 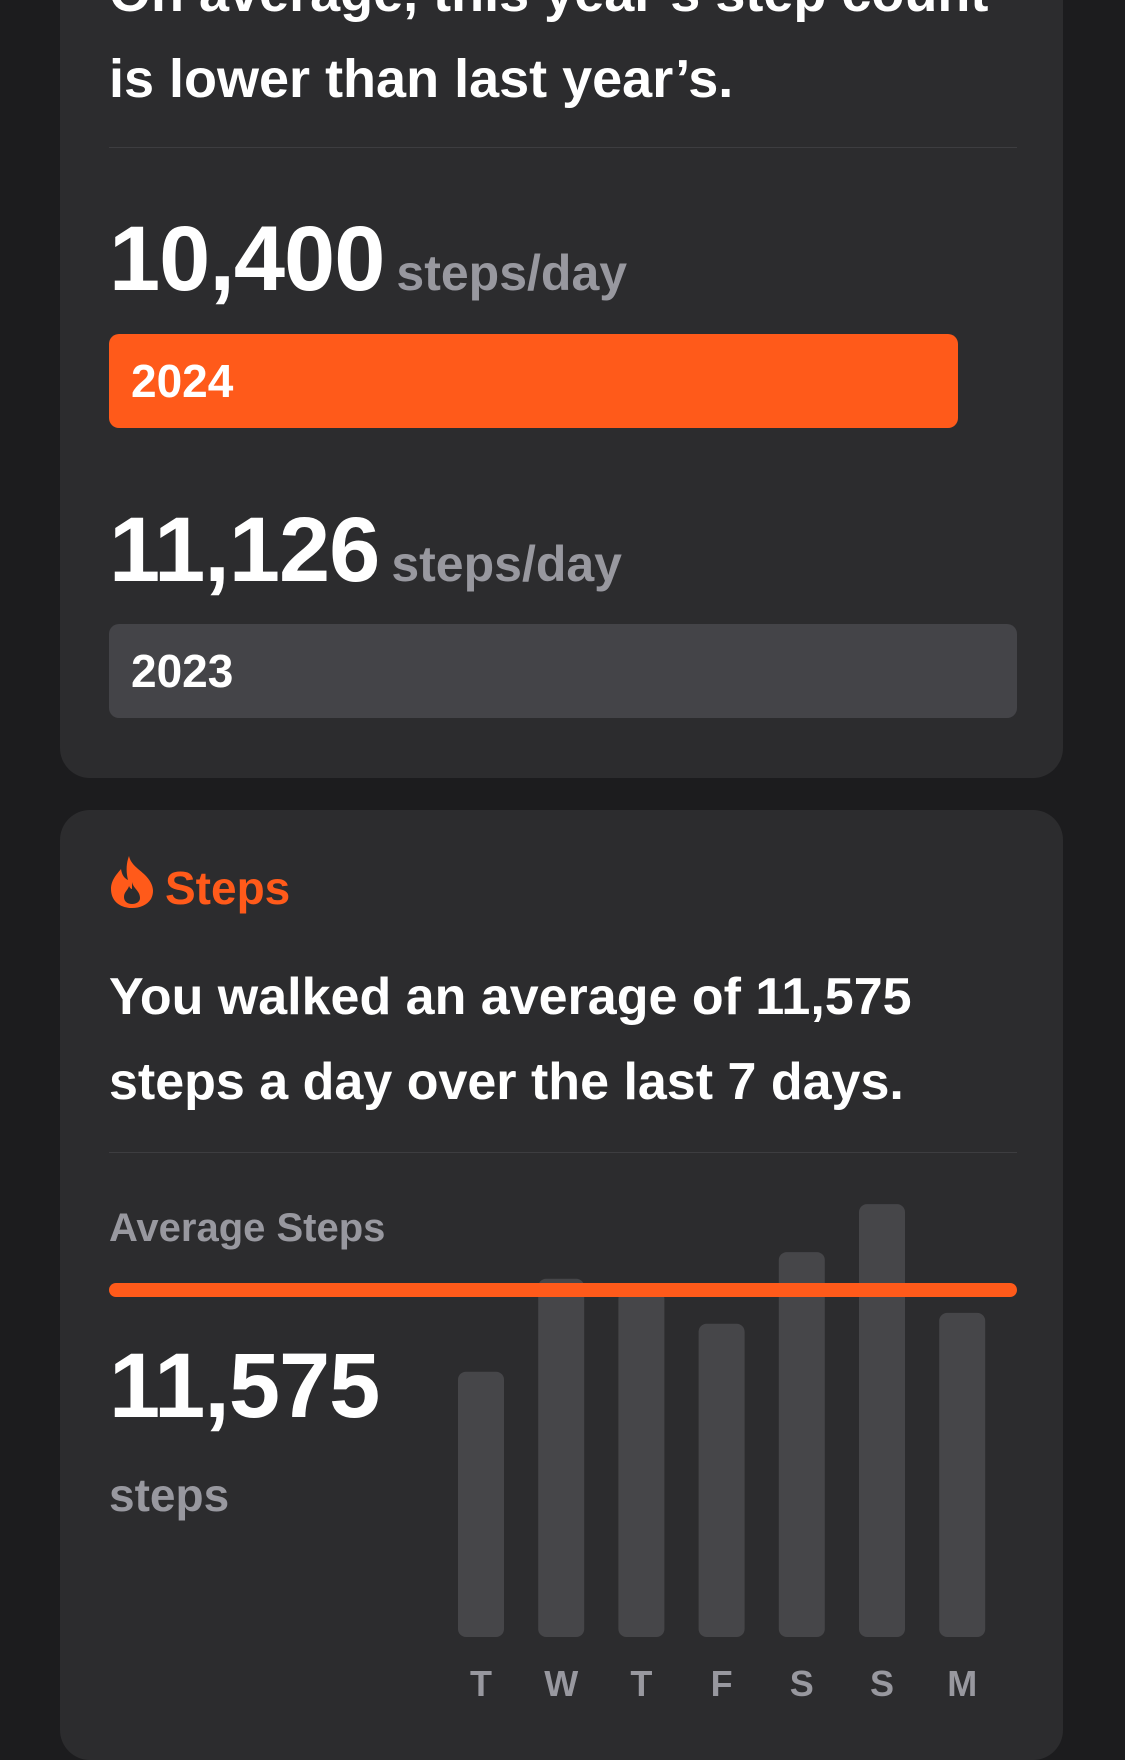 I want to click on year-bar: 2023, so click(x=563, y=671).